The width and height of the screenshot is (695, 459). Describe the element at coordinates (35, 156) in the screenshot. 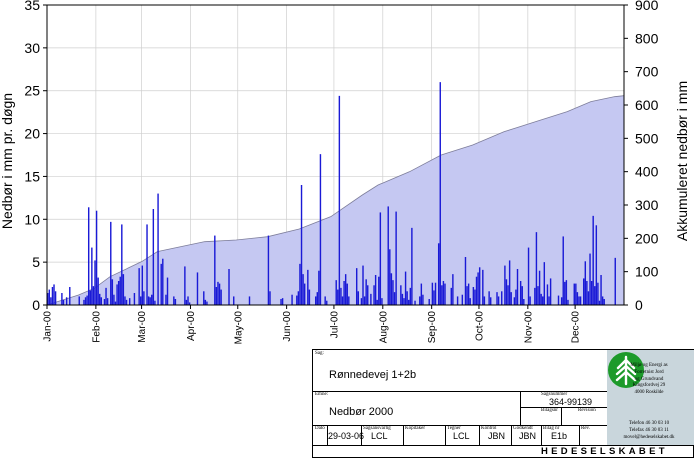

I see `left-y-axis-ticks: 0 5 10 15 20 25 30 35` at that location.